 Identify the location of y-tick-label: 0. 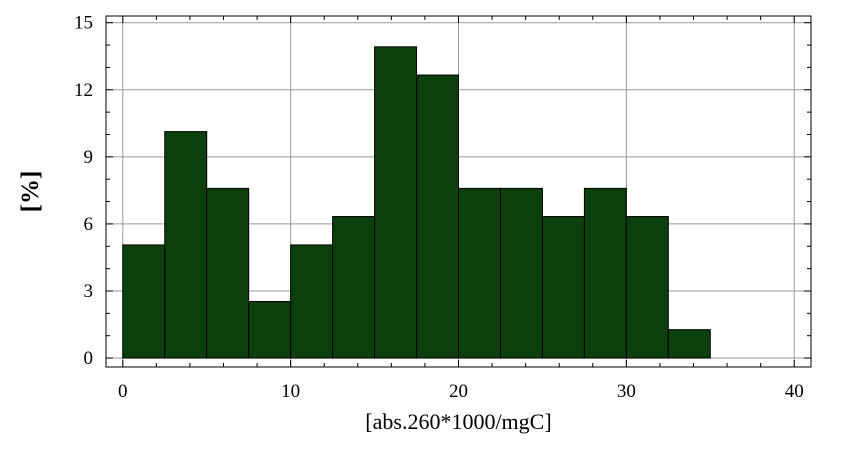
(89, 358).